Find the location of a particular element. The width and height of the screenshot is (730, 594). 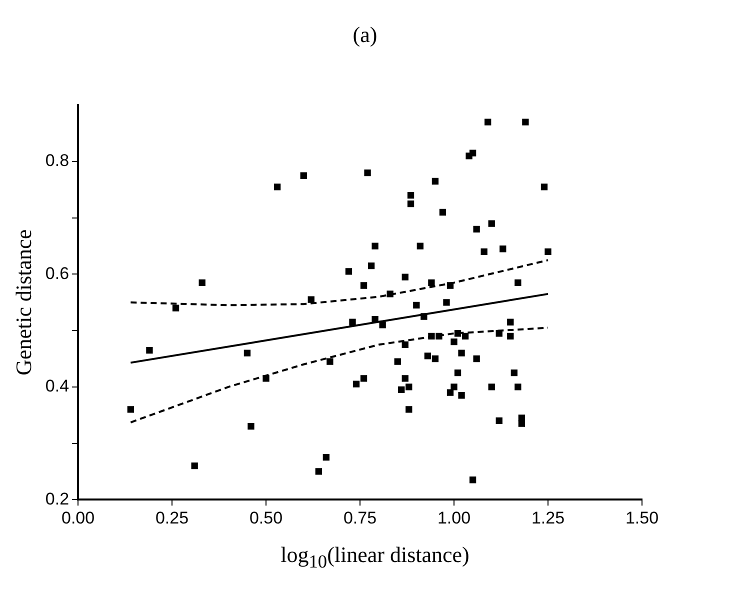

x-tick-label: 1.25 is located at coordinates (548, 518).